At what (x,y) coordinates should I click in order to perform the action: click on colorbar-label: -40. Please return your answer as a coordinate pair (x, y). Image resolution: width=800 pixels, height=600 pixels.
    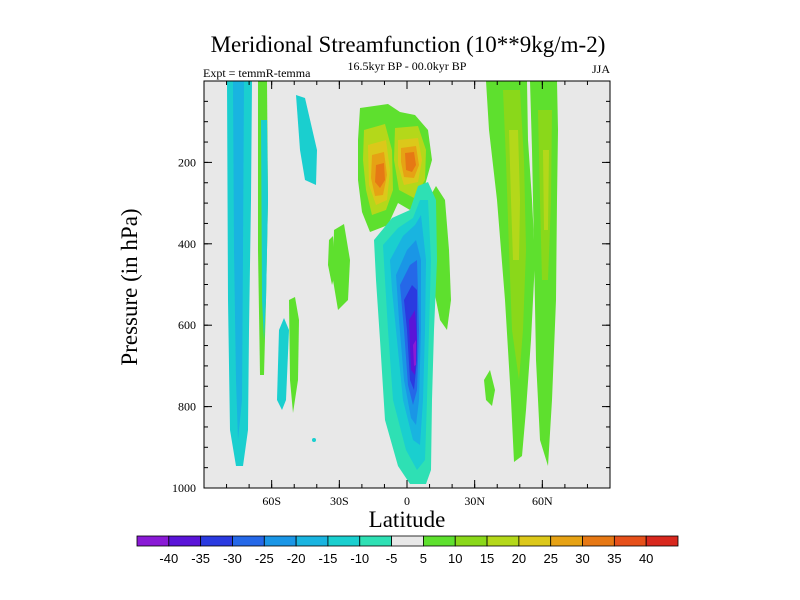
    Looking at the image, I should click on (168, 558).